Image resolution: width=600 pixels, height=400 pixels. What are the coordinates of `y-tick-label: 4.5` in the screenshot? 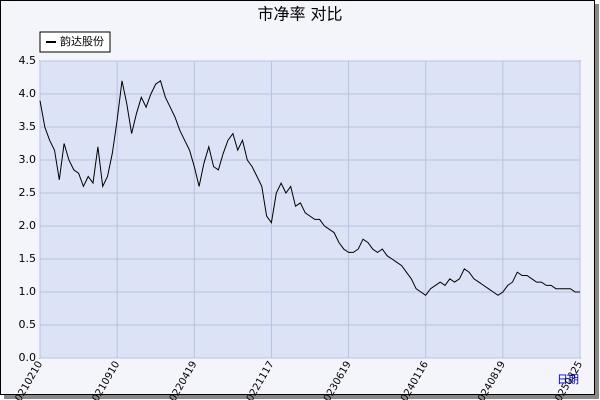 It's located at (28, 60).